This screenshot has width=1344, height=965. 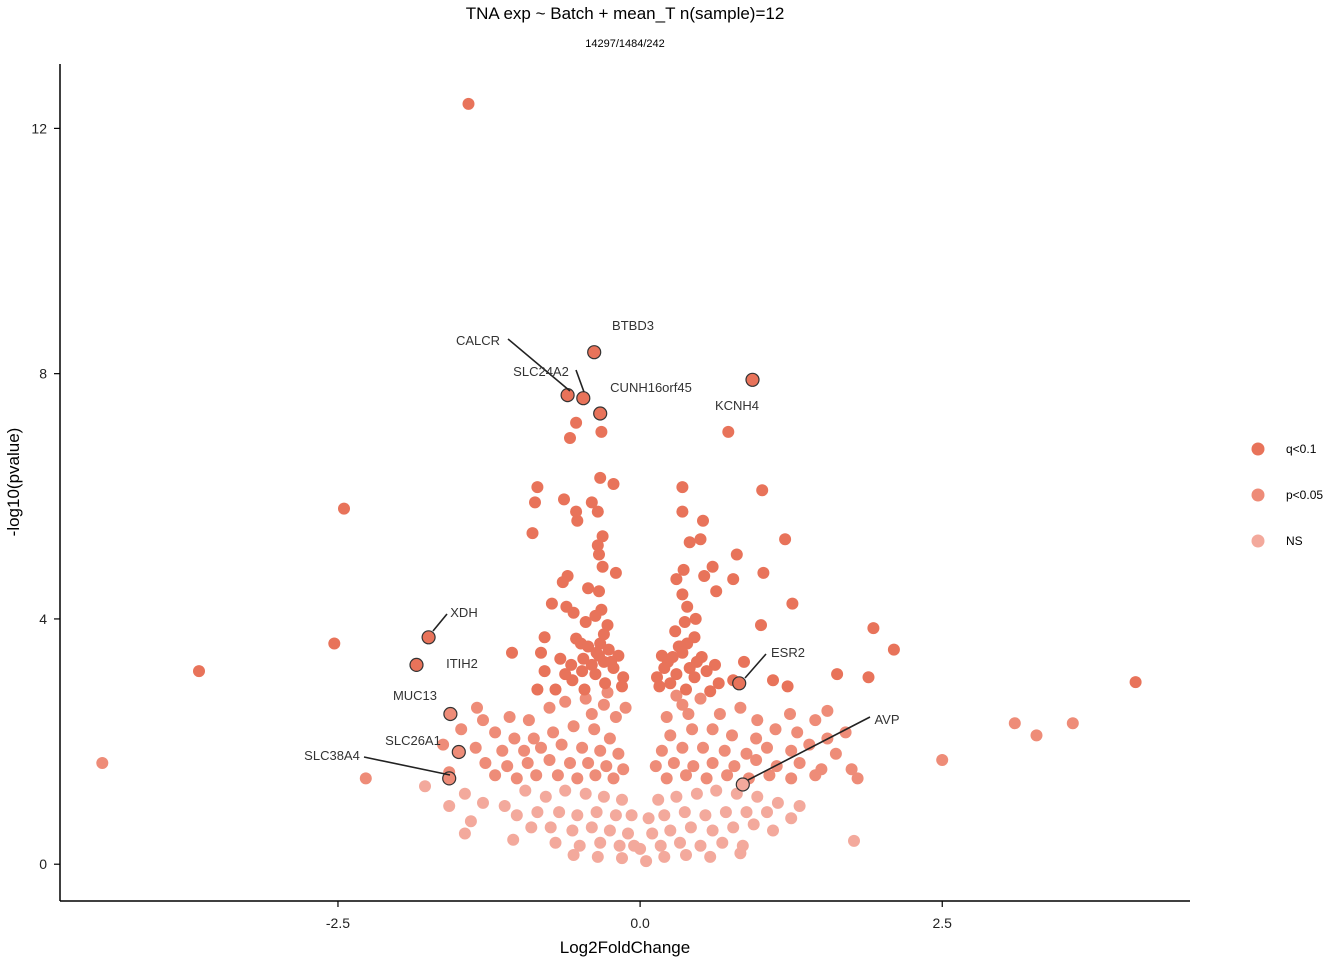 What do you see at coordinates (1287, 495) in the screenshot?
I see `legend: q<0.1 p<0.05 NS` at bounding box center [1287, 495].